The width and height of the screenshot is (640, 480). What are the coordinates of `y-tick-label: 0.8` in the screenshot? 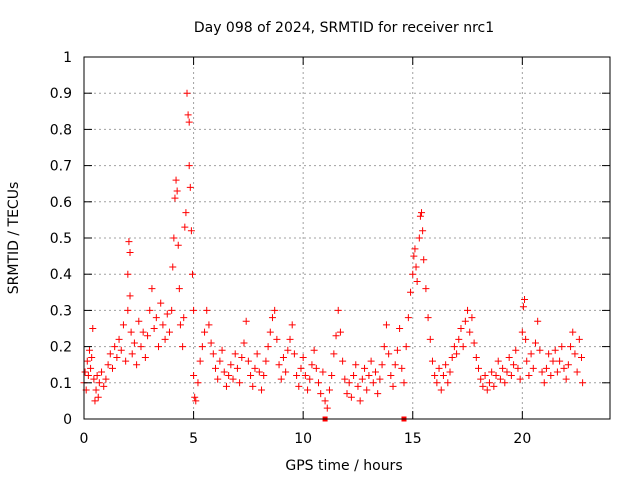 It's located at (61, 130).